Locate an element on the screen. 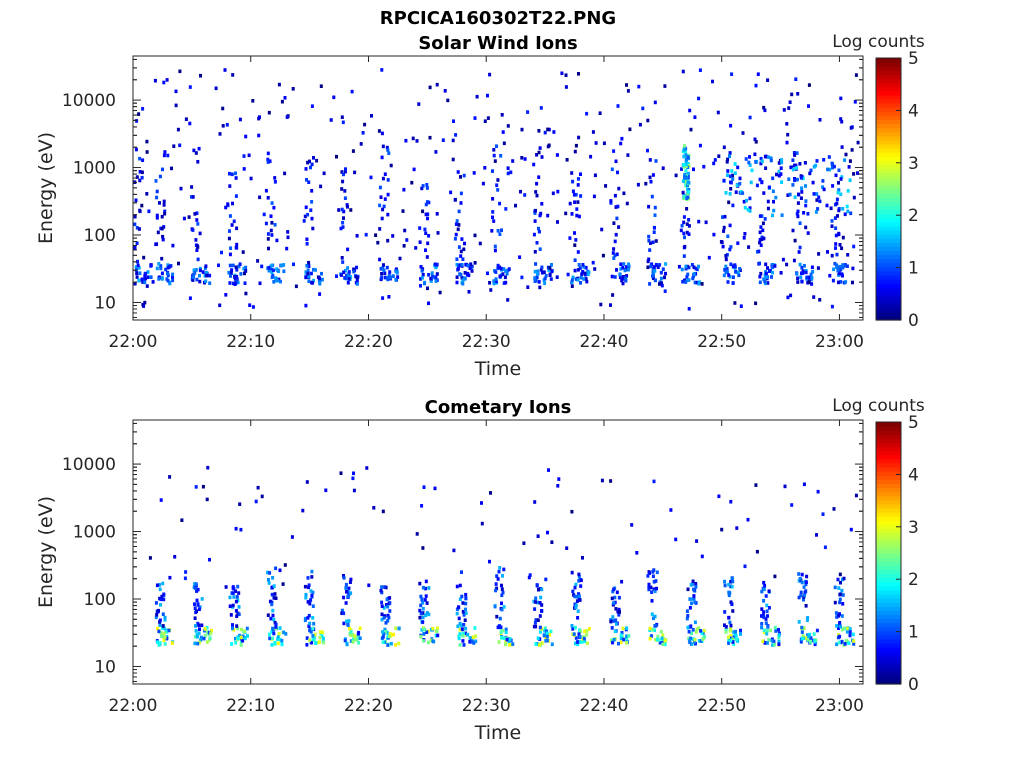 Image resolution: width=1024 pixels, height=768 pixels. x-tick-label: 22:40 is located at coordinates (603, 342).